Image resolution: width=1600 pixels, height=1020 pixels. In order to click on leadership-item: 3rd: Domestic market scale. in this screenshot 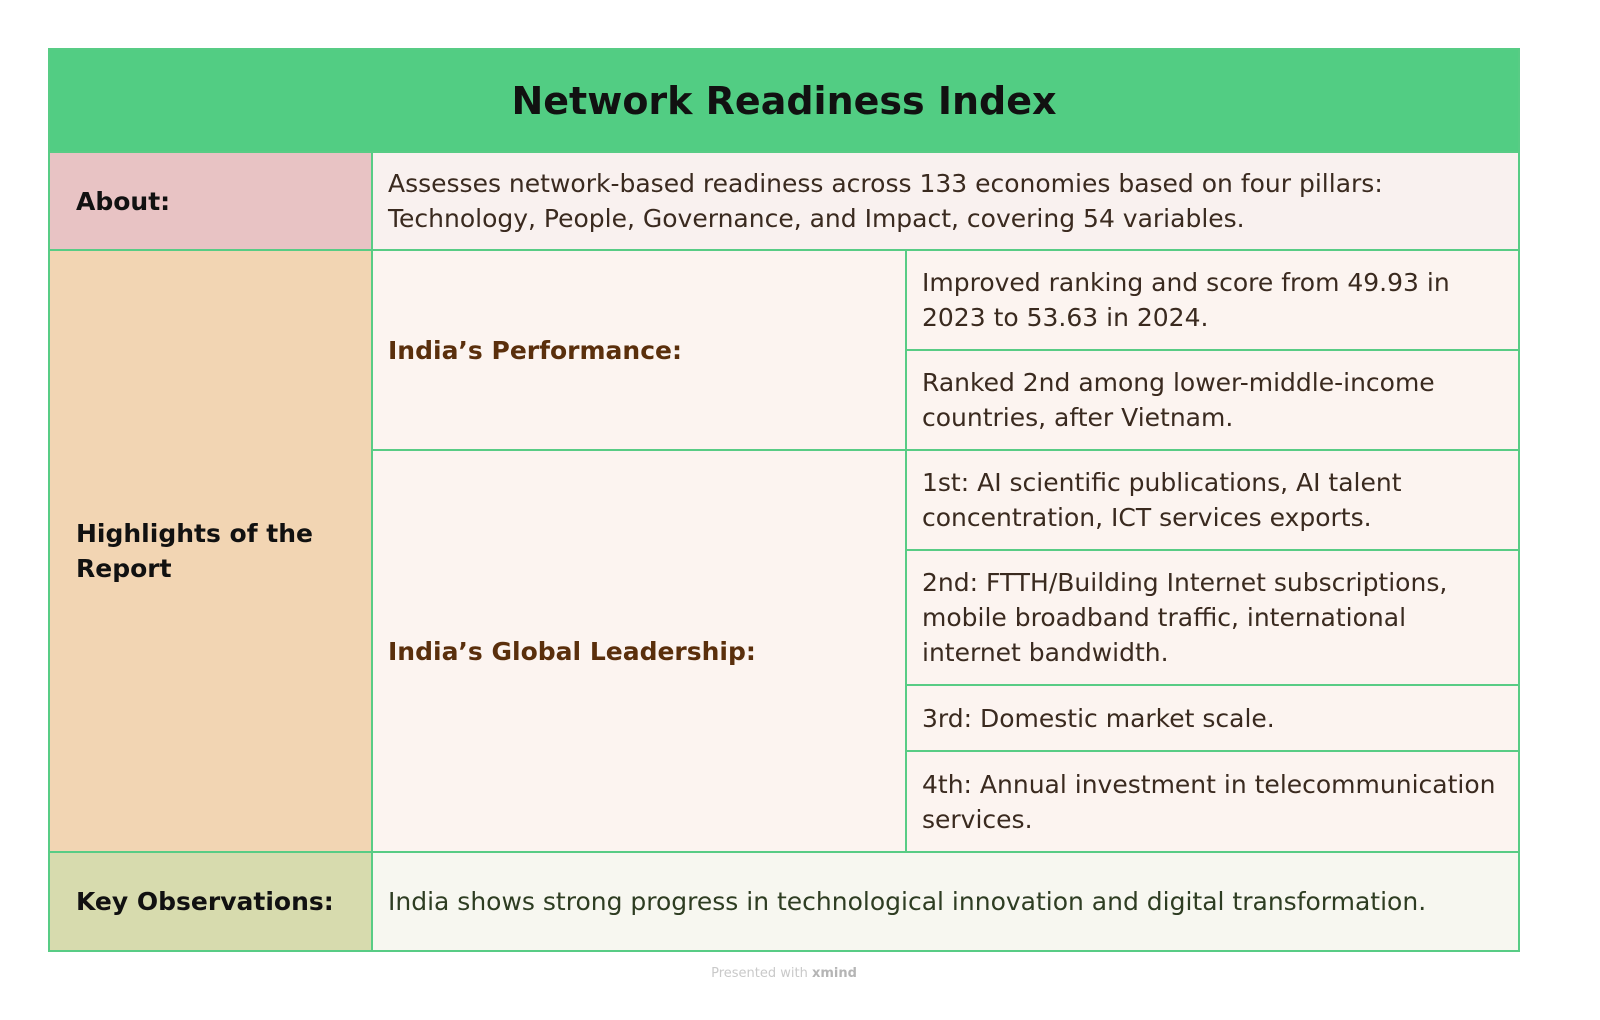, I will do `click(1212, 718)`.